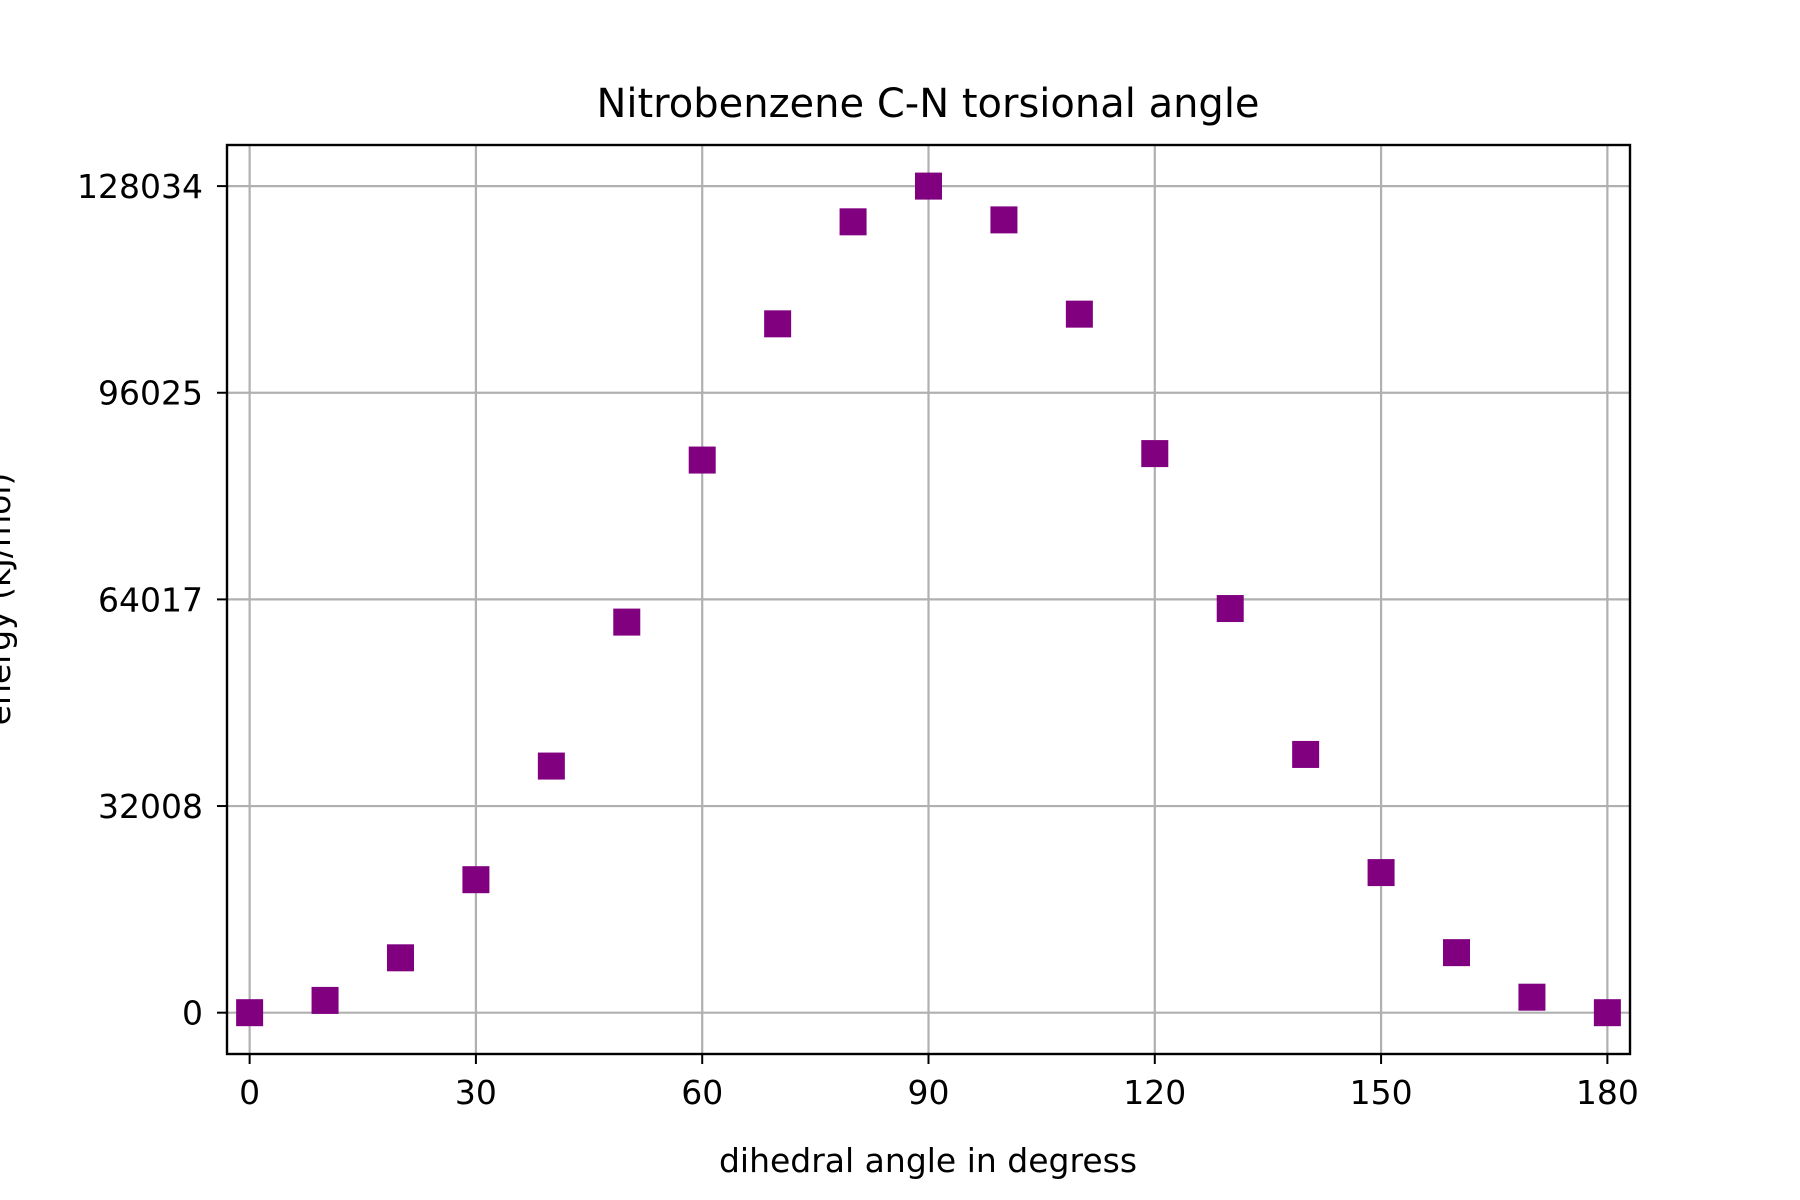  Describe the element at coordinates (150, 806) in the screenshot. I see `y-tick-label: 32008` at that location.